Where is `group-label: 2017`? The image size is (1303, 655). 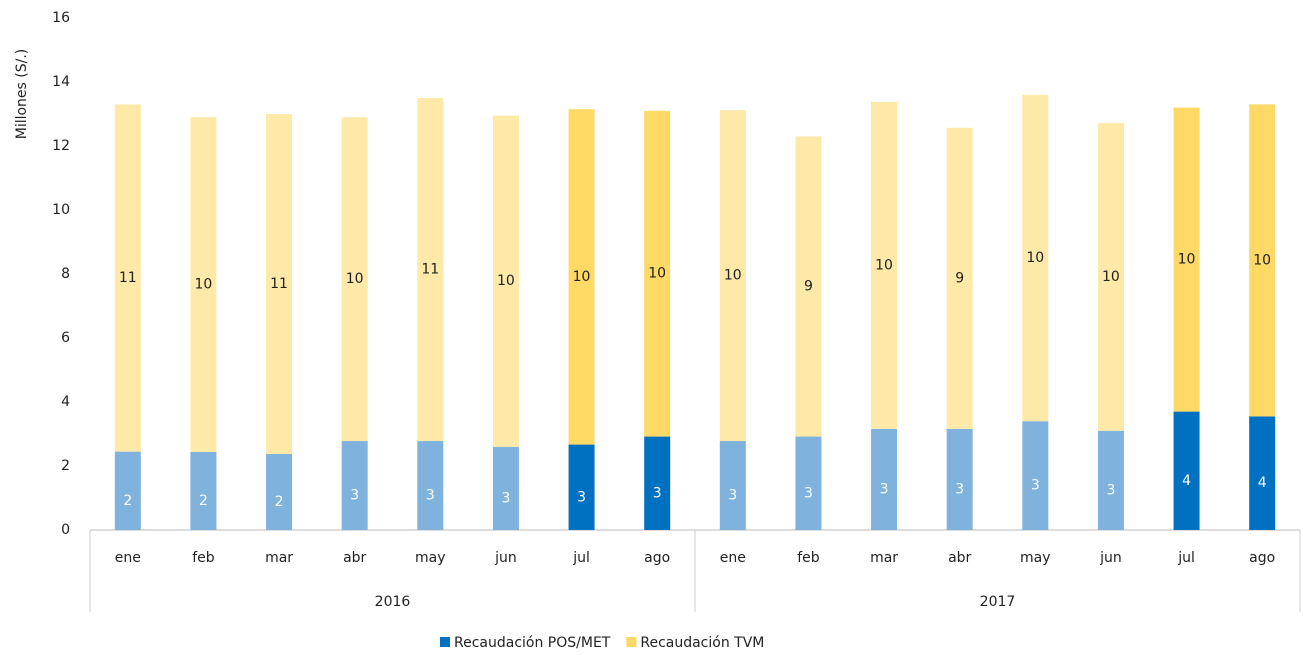
group-label: 2017 is located at coordinates (998, 602).